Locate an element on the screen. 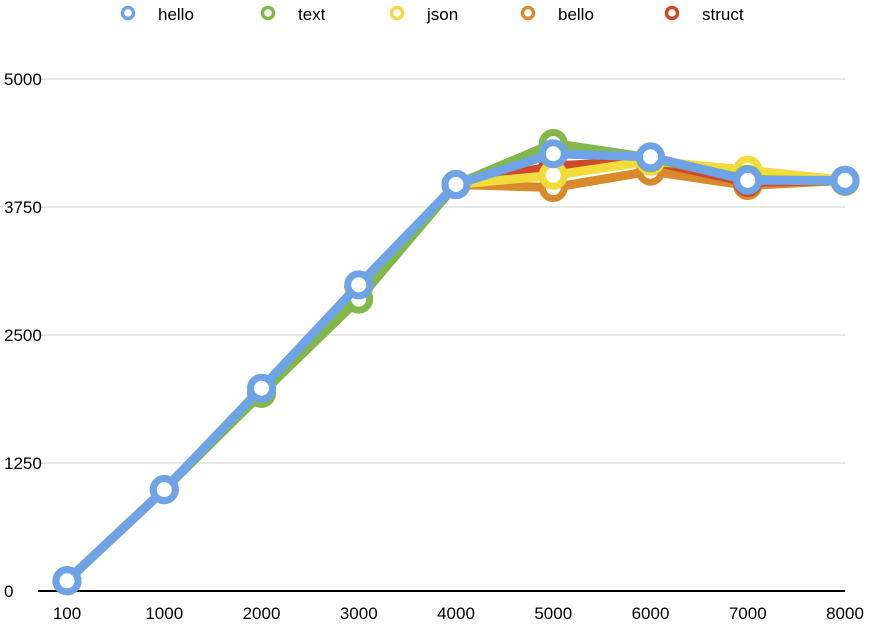  y-tick-label: 1250 is located at coordinates (23, 463).